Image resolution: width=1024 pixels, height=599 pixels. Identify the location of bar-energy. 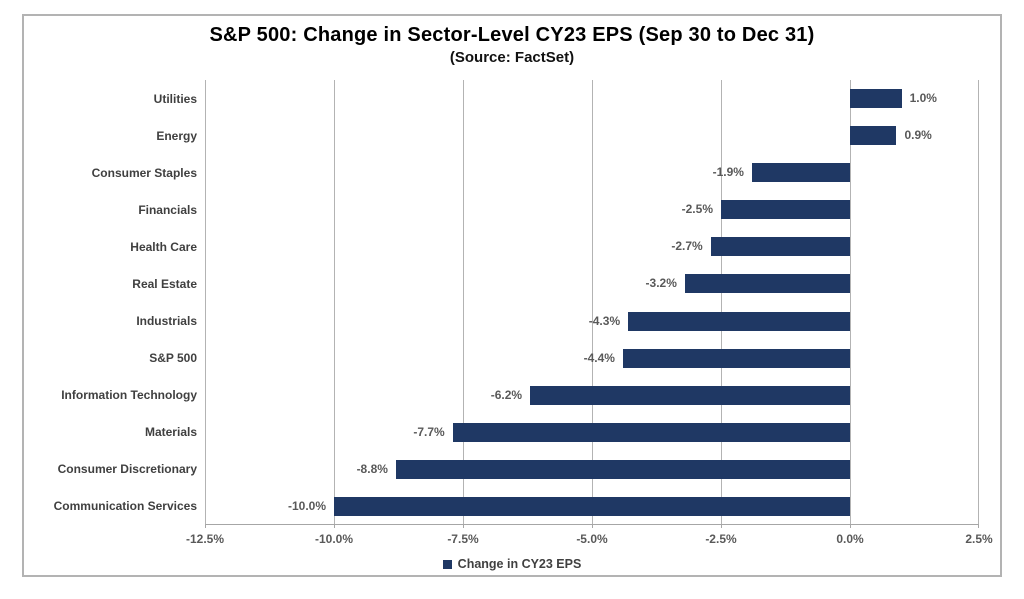
(873, 136).